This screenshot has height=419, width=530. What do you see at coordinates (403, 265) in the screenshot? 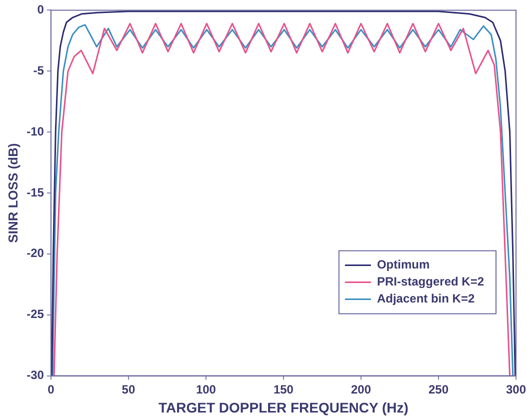
I see `legend-label: Optimum` at bounding box center [403, 265].